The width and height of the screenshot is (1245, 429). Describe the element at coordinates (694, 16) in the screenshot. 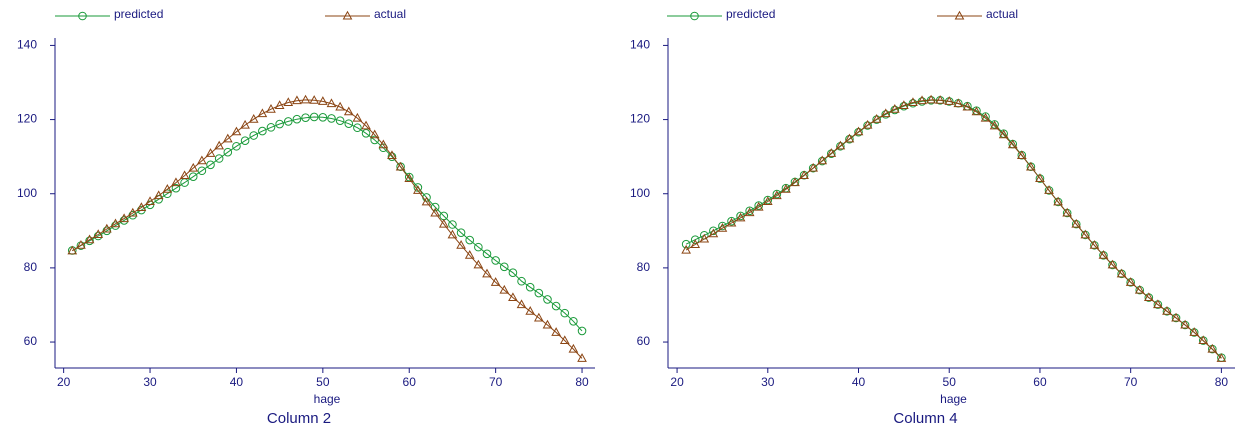

I see `legend-marker` at that location.